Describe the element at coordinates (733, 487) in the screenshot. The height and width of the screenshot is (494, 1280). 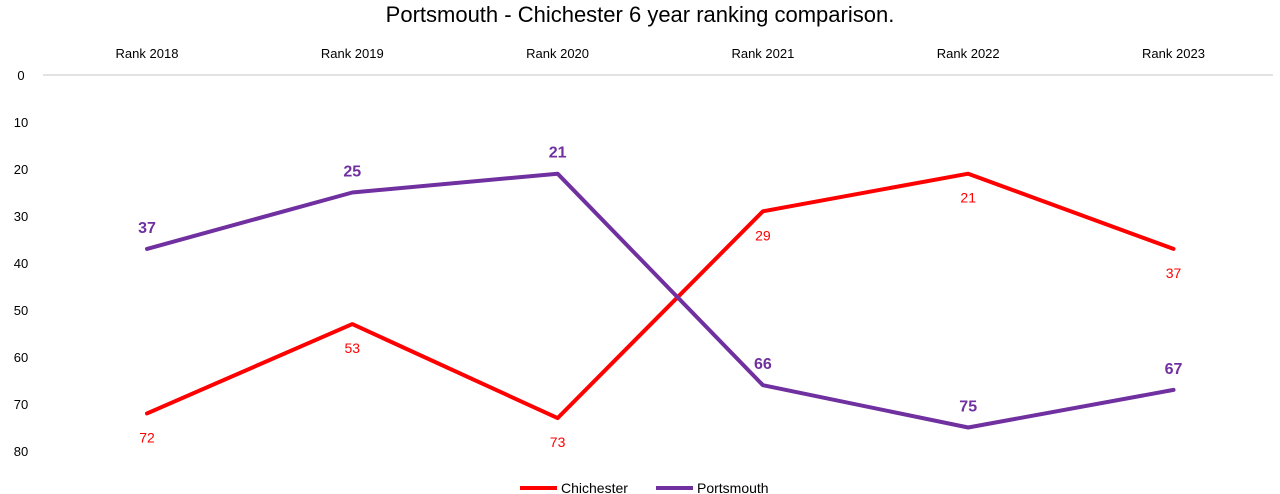
I see `legend-label-portsmouth: Portsmouth` at that location.